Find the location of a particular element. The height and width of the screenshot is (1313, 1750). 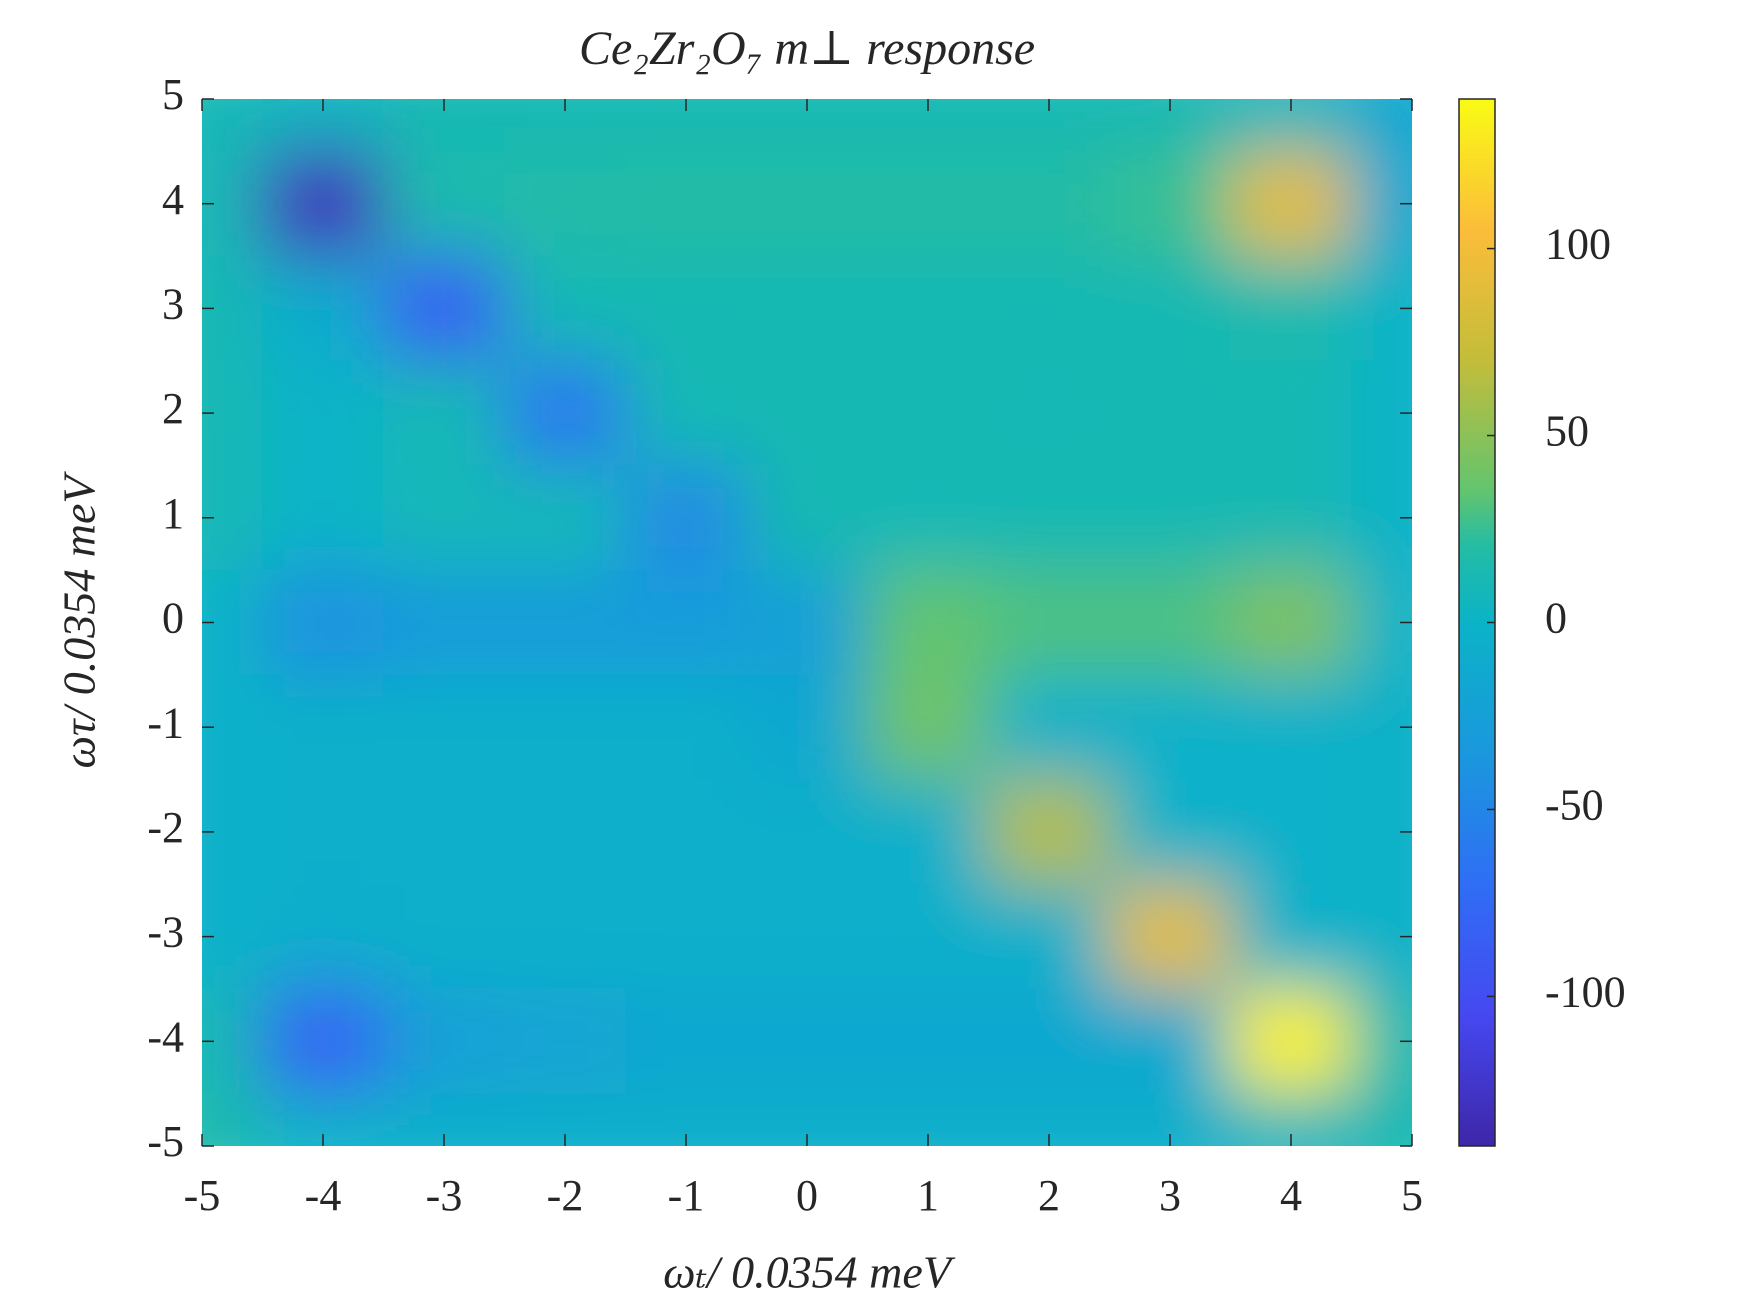

y-tick-label: -2 is located at coordinates (165, 827).